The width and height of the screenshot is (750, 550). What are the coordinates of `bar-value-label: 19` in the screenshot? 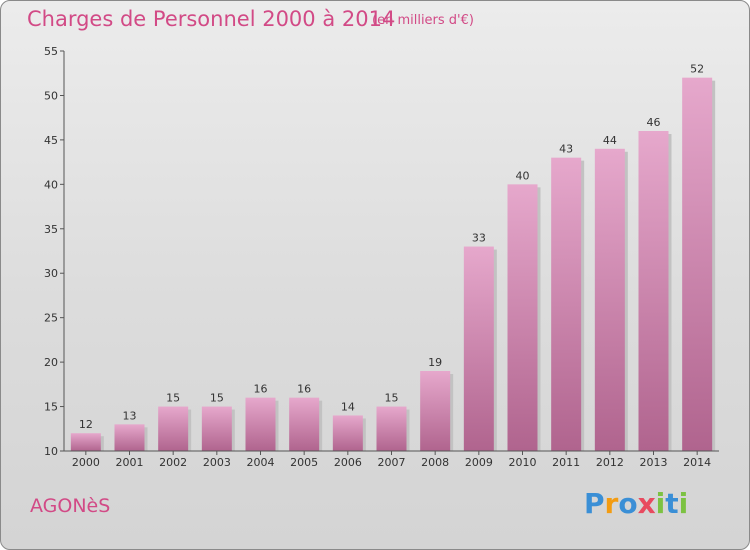 It's located at (435, 362).